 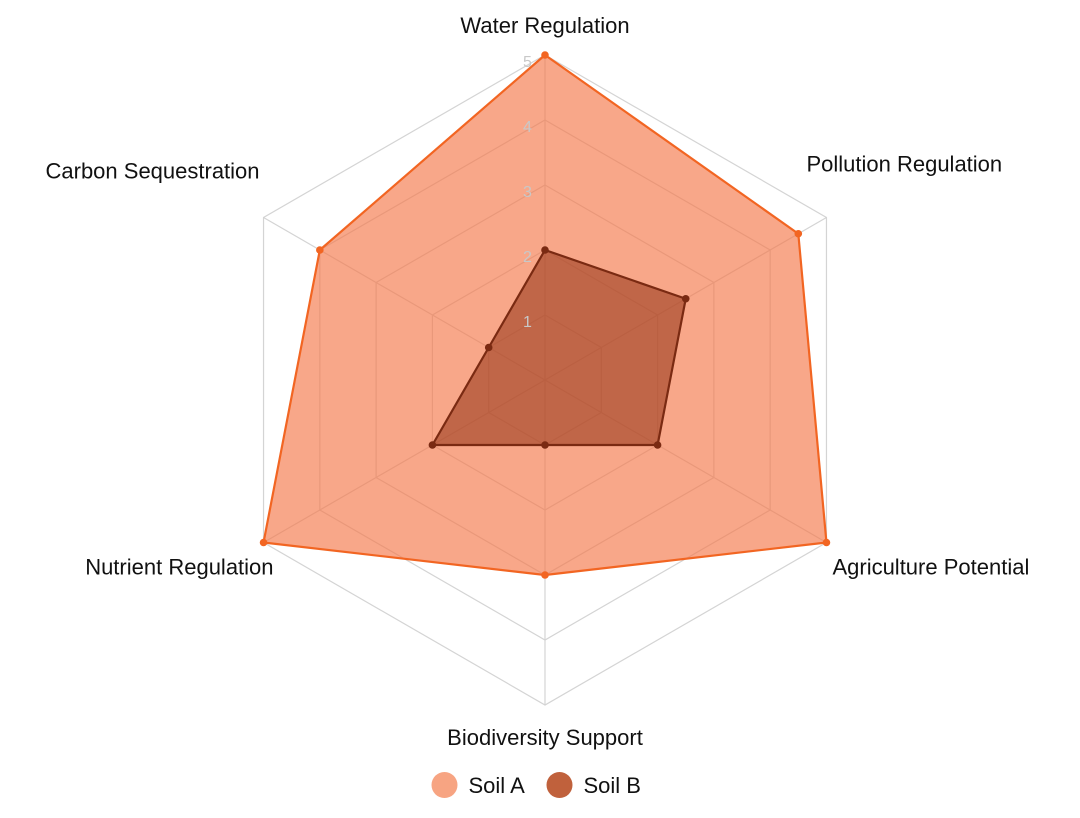 What do you see at coordinates (930, 567) in the screenshot?
I see `axis-label-agriculture-potential: Agriculture Potential` at bounding box center [930, 567].